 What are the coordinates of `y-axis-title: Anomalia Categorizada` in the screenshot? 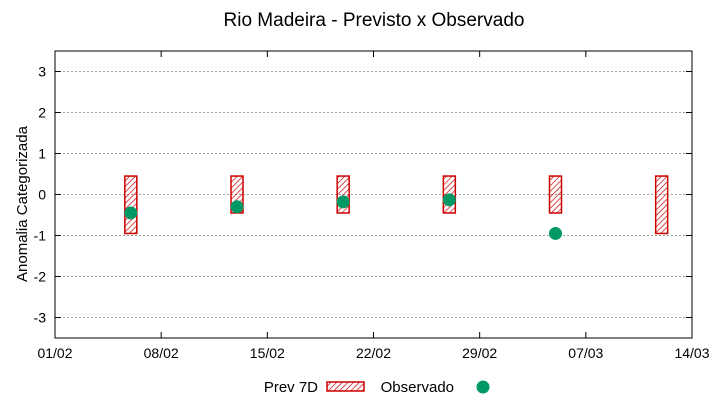 It's located at (22, 203).